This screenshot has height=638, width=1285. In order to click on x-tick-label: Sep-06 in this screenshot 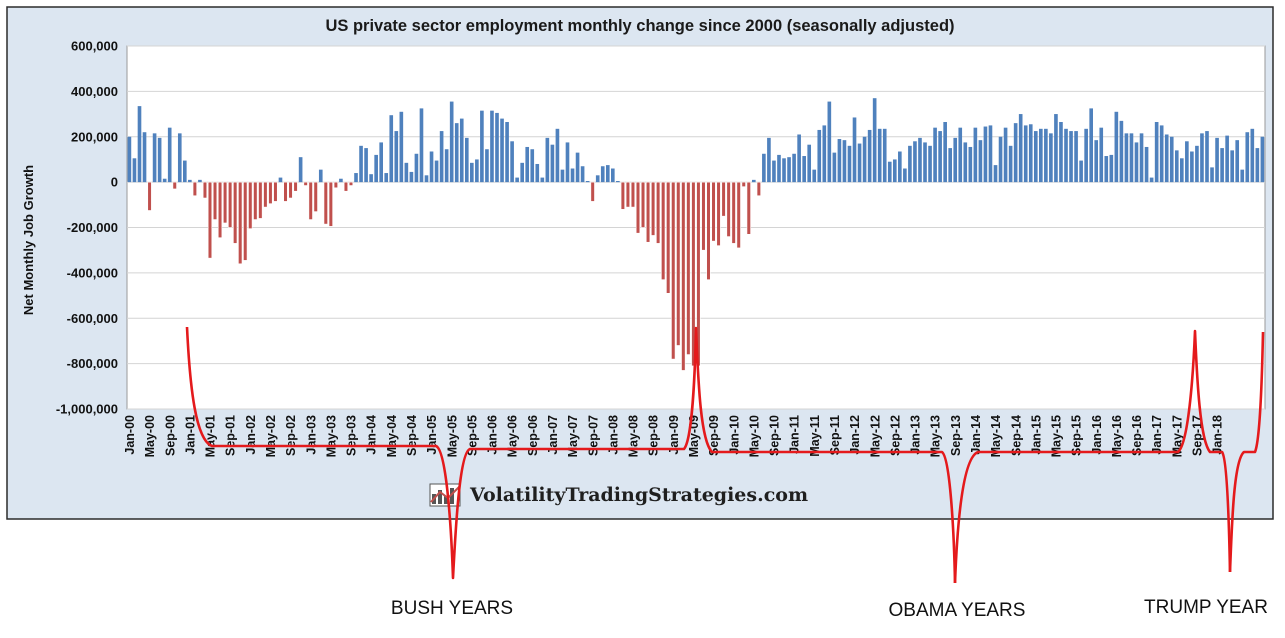, I will do `click(533, 435)`.